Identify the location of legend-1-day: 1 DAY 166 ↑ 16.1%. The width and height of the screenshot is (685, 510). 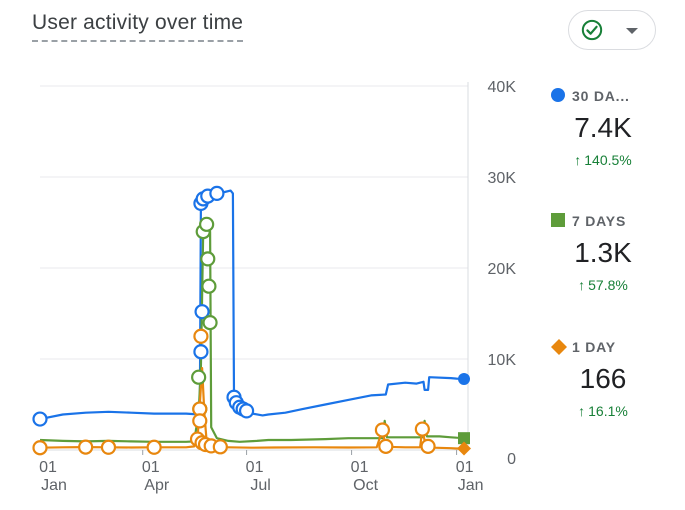
(610, 378).